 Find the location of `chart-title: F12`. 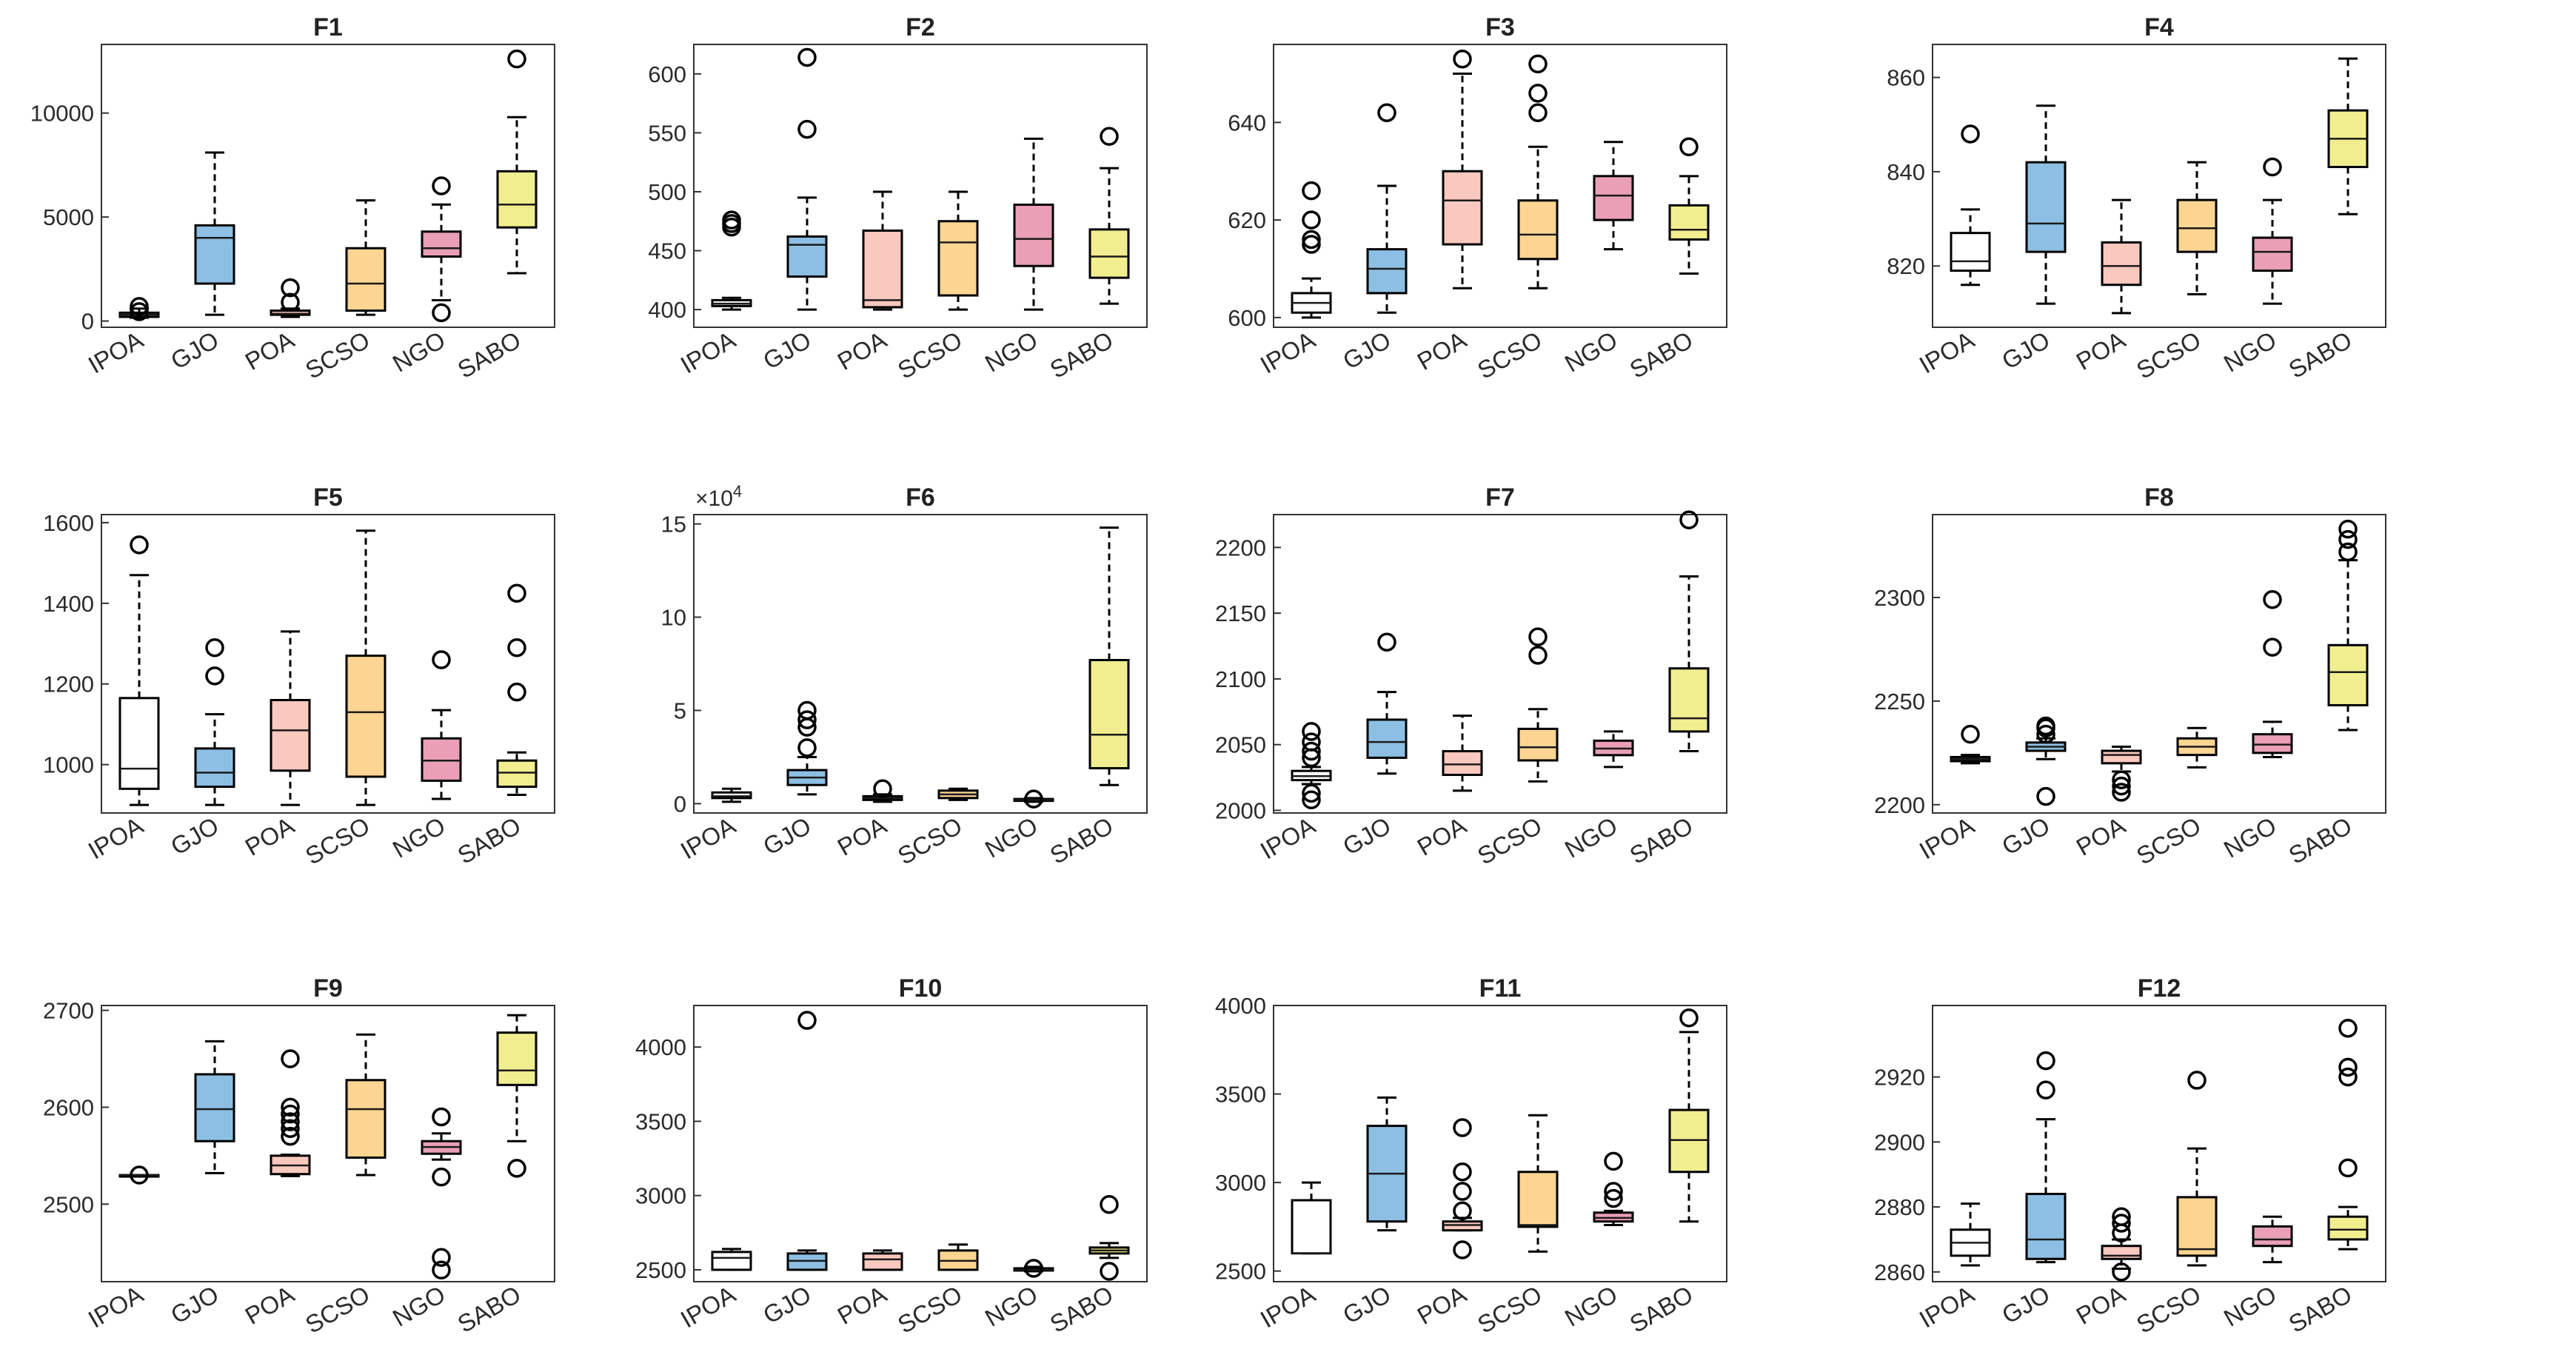

chart-title: F12 is located at coordinates (2159, 988).